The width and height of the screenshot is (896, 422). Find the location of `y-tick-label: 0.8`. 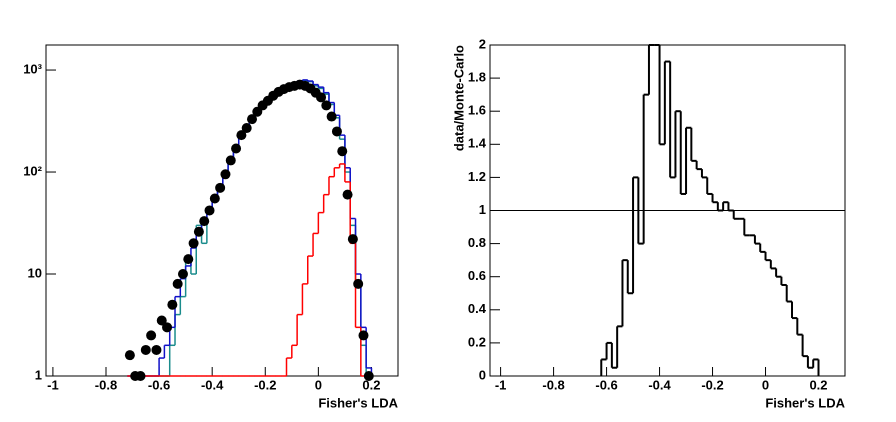

y-tick-label: 0.8 is located at coordinates (477, 242).